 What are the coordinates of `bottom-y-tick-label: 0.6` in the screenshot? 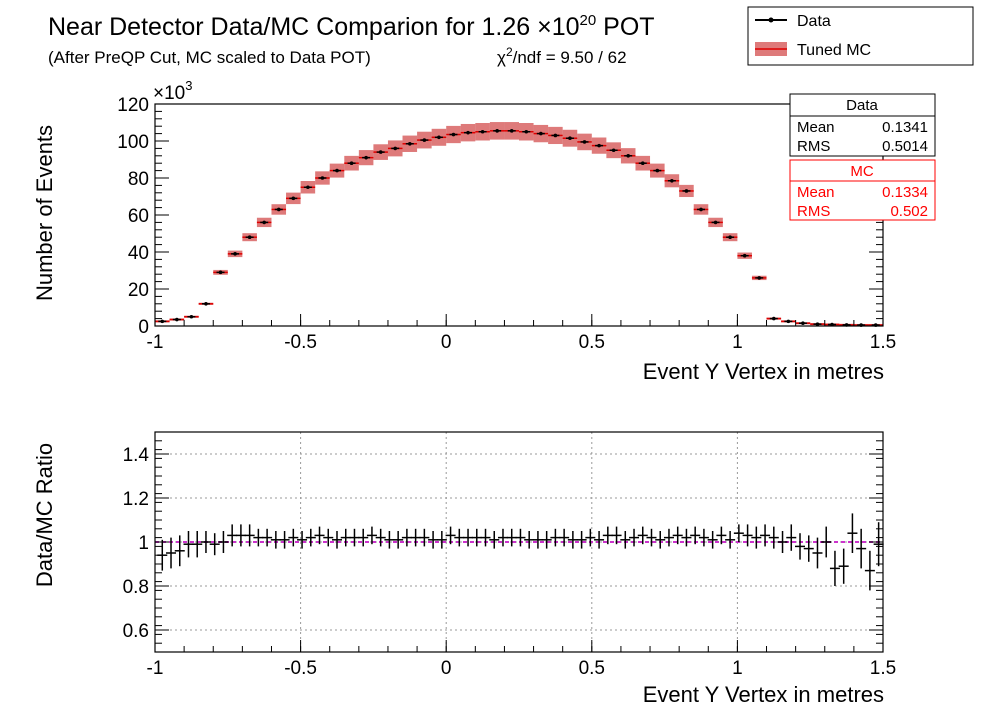 It's located at (136, 631).